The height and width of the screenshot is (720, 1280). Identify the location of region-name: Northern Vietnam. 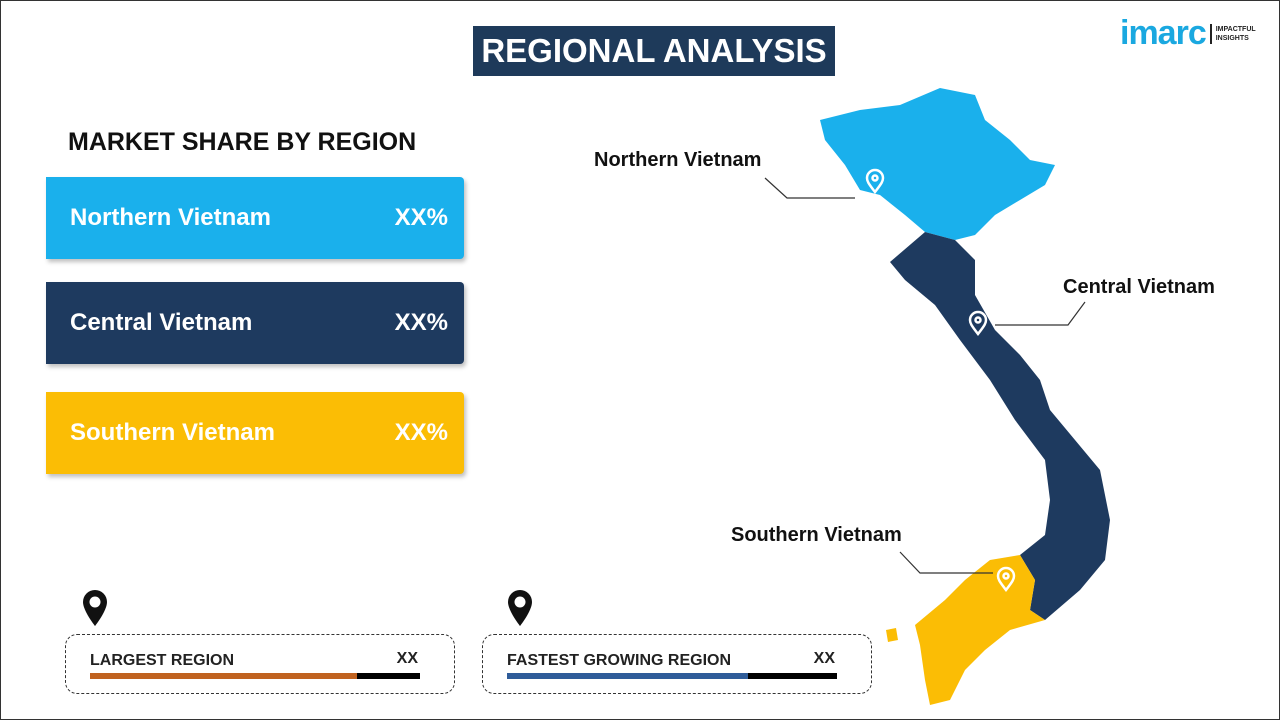
(170, 217).